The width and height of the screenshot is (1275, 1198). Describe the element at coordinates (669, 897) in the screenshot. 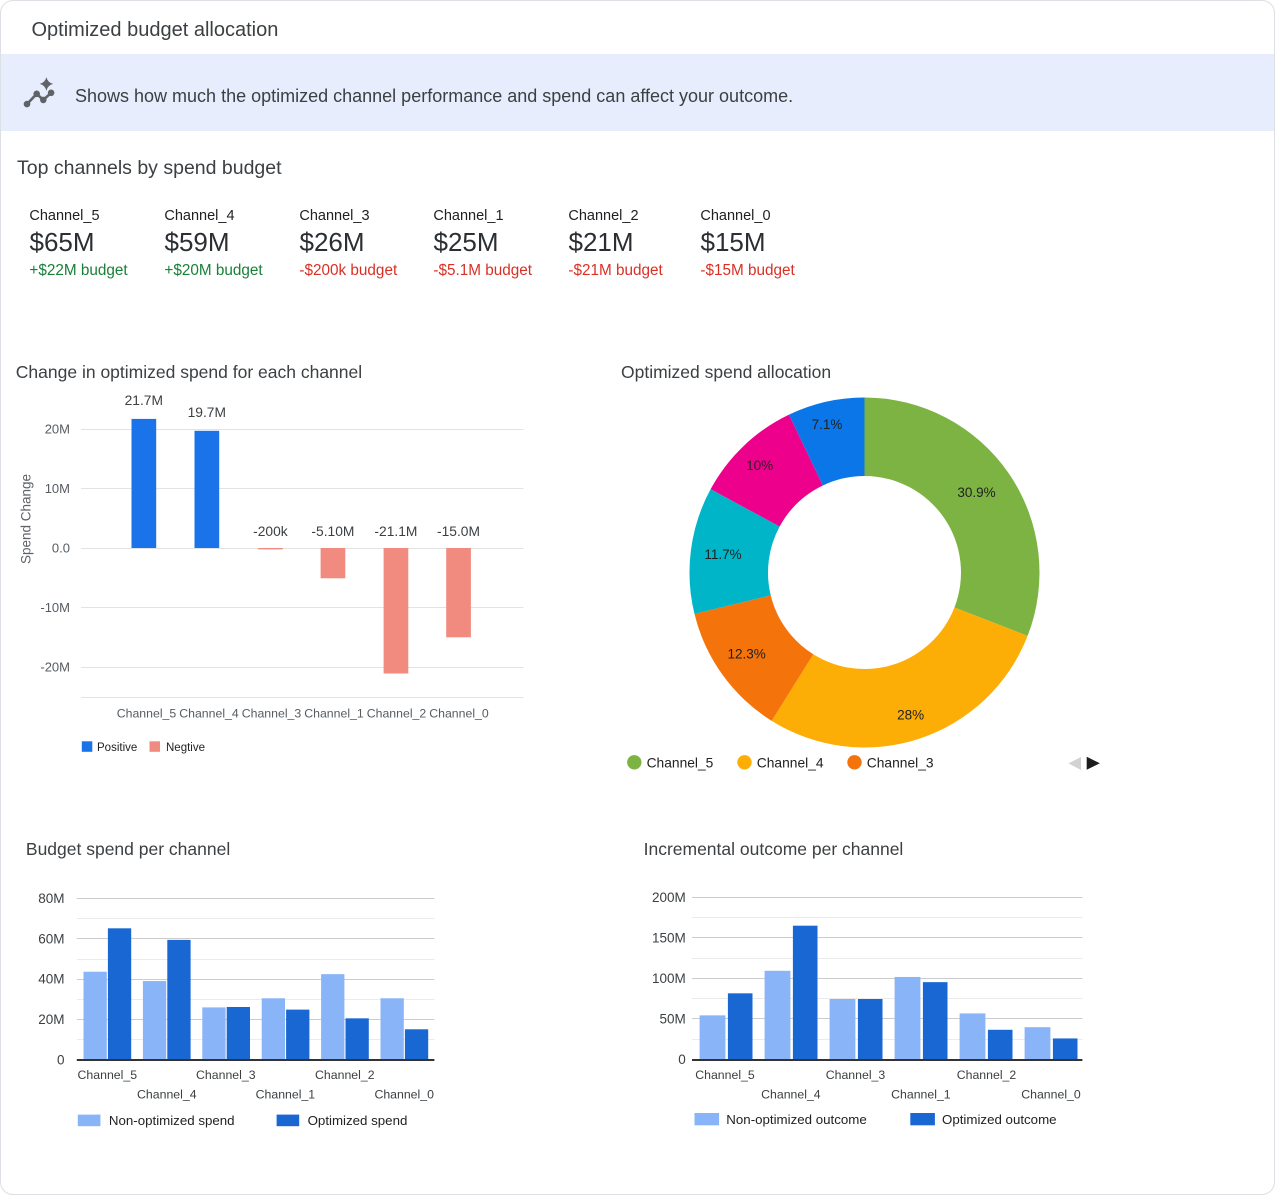

I see `svg-text: 200M` at that location.